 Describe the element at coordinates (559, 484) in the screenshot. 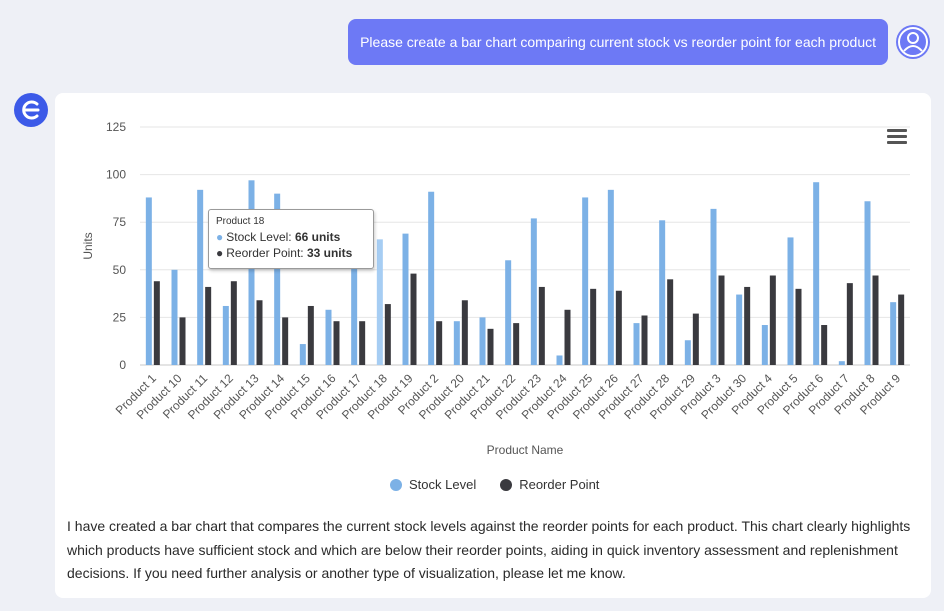

I see `legend-label-reorder: Reorder Point` at that location.